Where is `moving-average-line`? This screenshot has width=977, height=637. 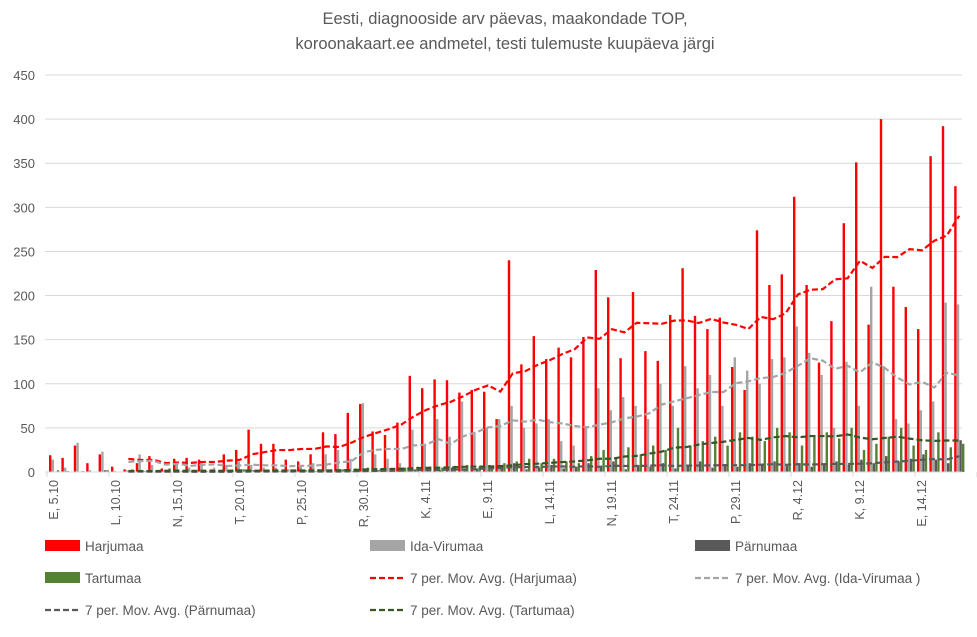
moving-average-line is located at coordinates (544, 412).